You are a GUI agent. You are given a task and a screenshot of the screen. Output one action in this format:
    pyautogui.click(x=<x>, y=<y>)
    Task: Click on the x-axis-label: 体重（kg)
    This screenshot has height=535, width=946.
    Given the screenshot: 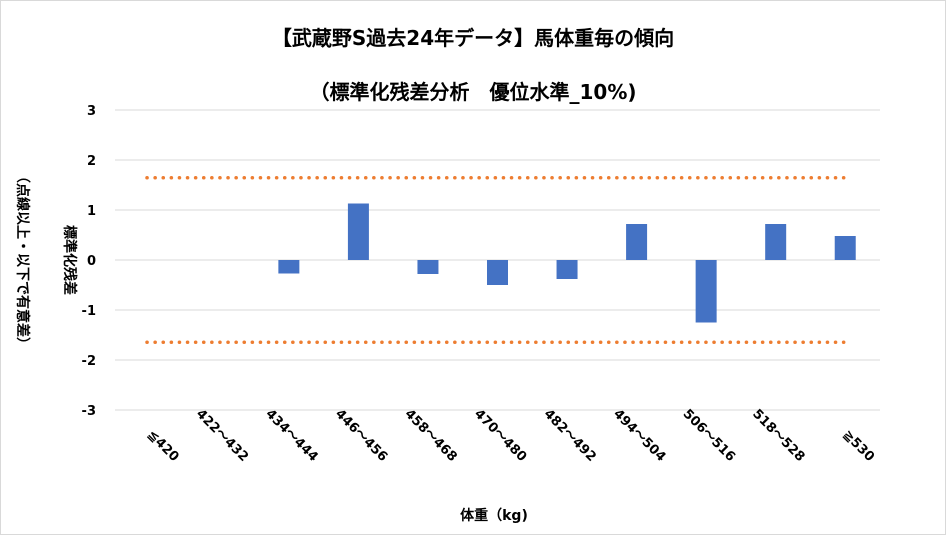 What is the action you would take?
    pyautogui.click(x=494, y=515)
    